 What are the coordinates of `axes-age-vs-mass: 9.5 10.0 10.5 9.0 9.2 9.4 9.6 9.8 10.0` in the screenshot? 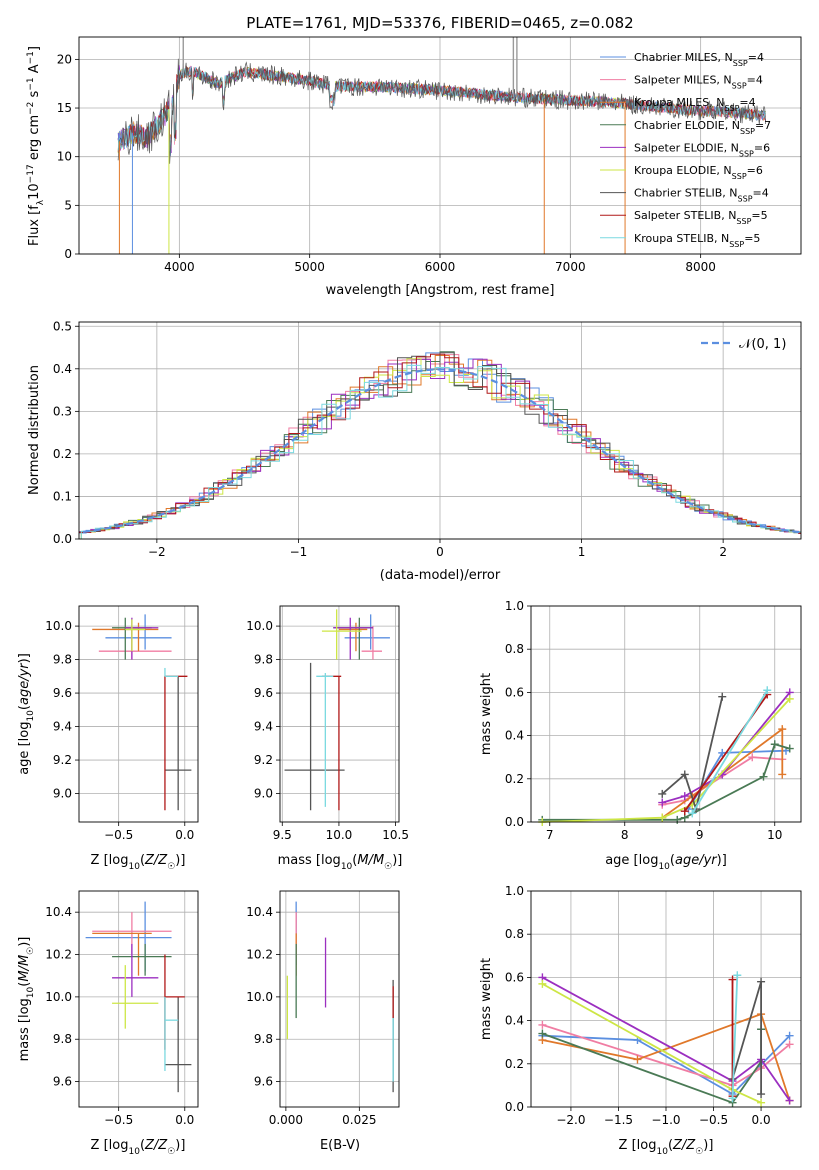 It's located at (327, 723).